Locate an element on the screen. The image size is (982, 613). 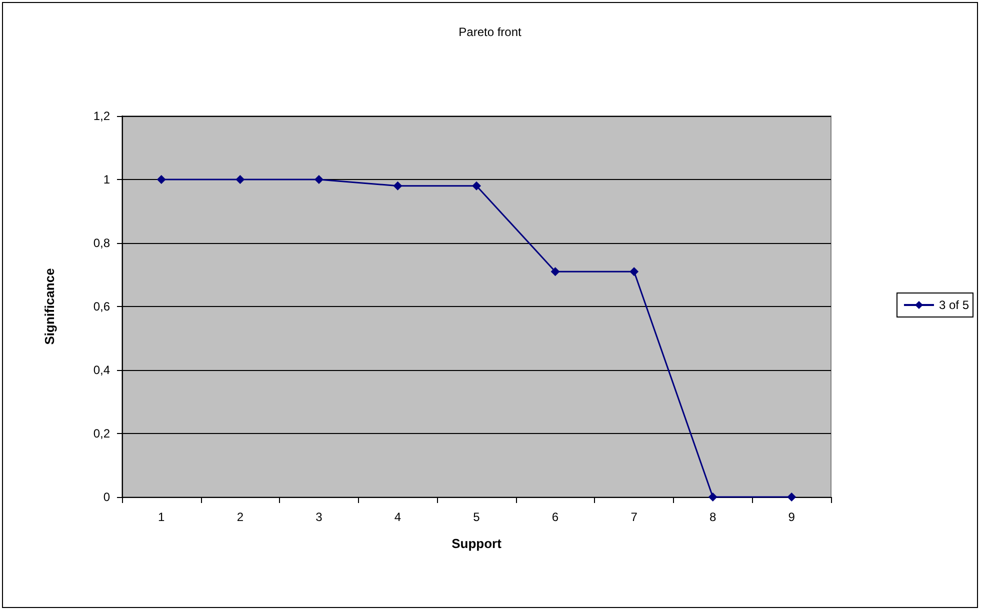
y-tick-label: 0 is located at coordinates (106, 497).